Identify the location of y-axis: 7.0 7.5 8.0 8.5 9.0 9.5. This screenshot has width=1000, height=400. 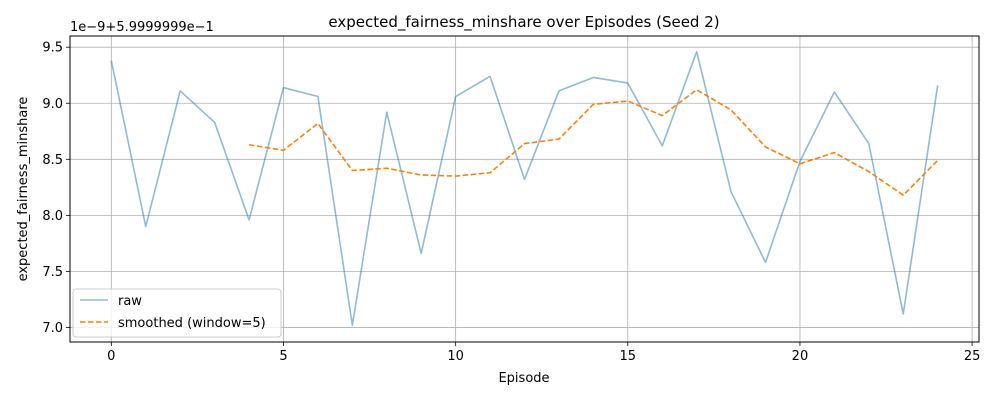
(56, 188).